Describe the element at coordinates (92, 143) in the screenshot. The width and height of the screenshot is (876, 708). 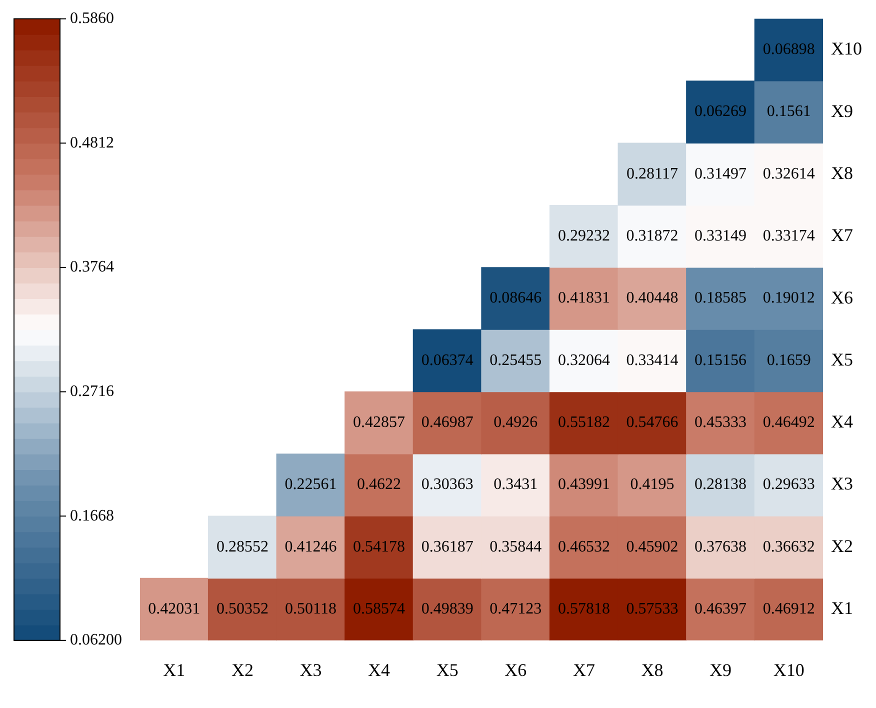
I see `color-bar-label: 0.4812` at that location.